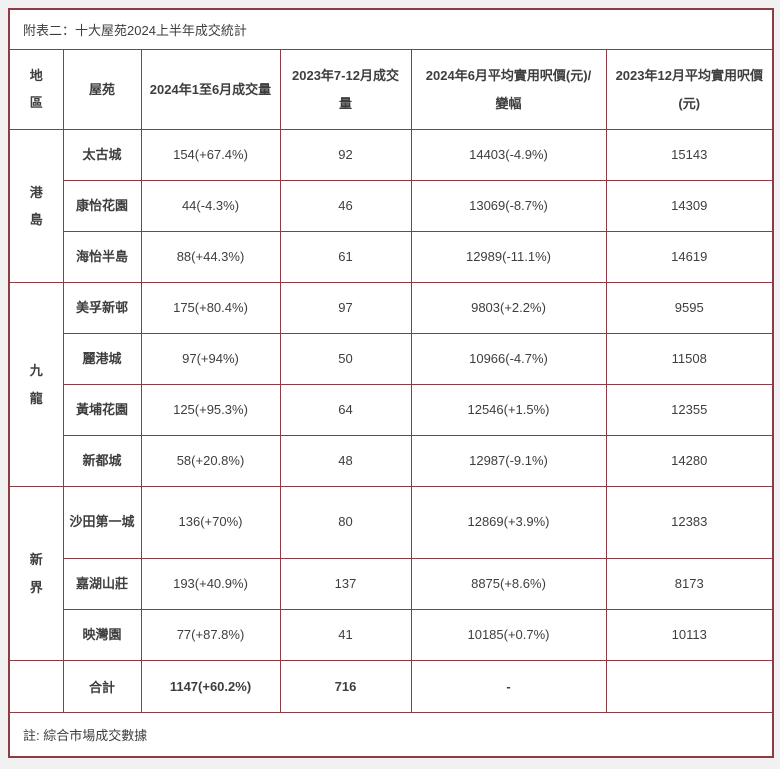 The height and width of the screenshot is (769, 780). Describe the element at coordinates (102, 584) in the screenshot. I see `estate-cell: 嘉湖山莊` at that location.